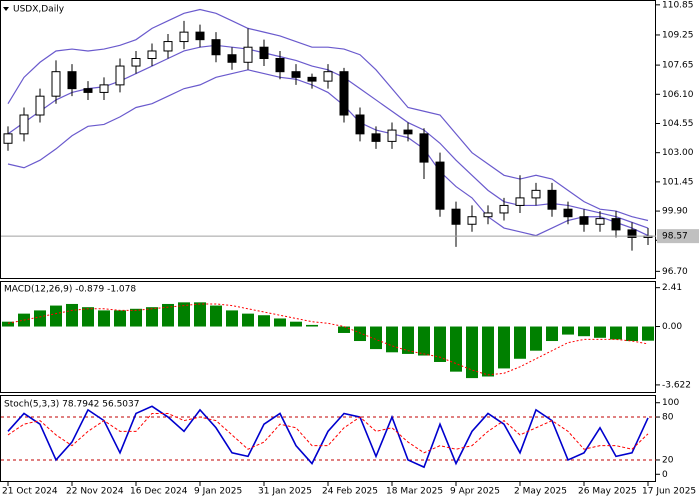  What do you see at coordinates (678, 5) in the screenshot?
I see `y-tick-label: 110.85` at bounding box center [678, 5].